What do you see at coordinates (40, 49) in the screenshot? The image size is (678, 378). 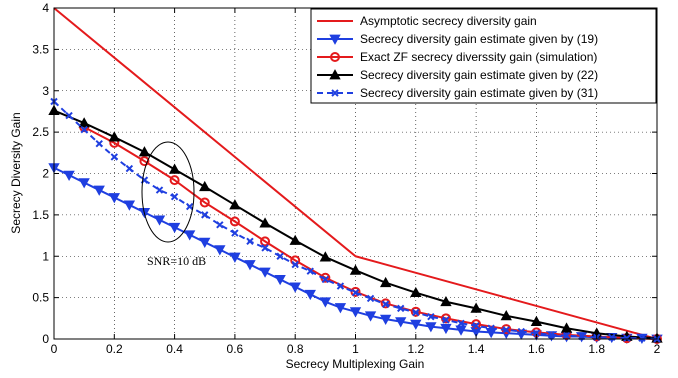 I see `y-tick-label: 3.5` at bounding box center [40, 49].